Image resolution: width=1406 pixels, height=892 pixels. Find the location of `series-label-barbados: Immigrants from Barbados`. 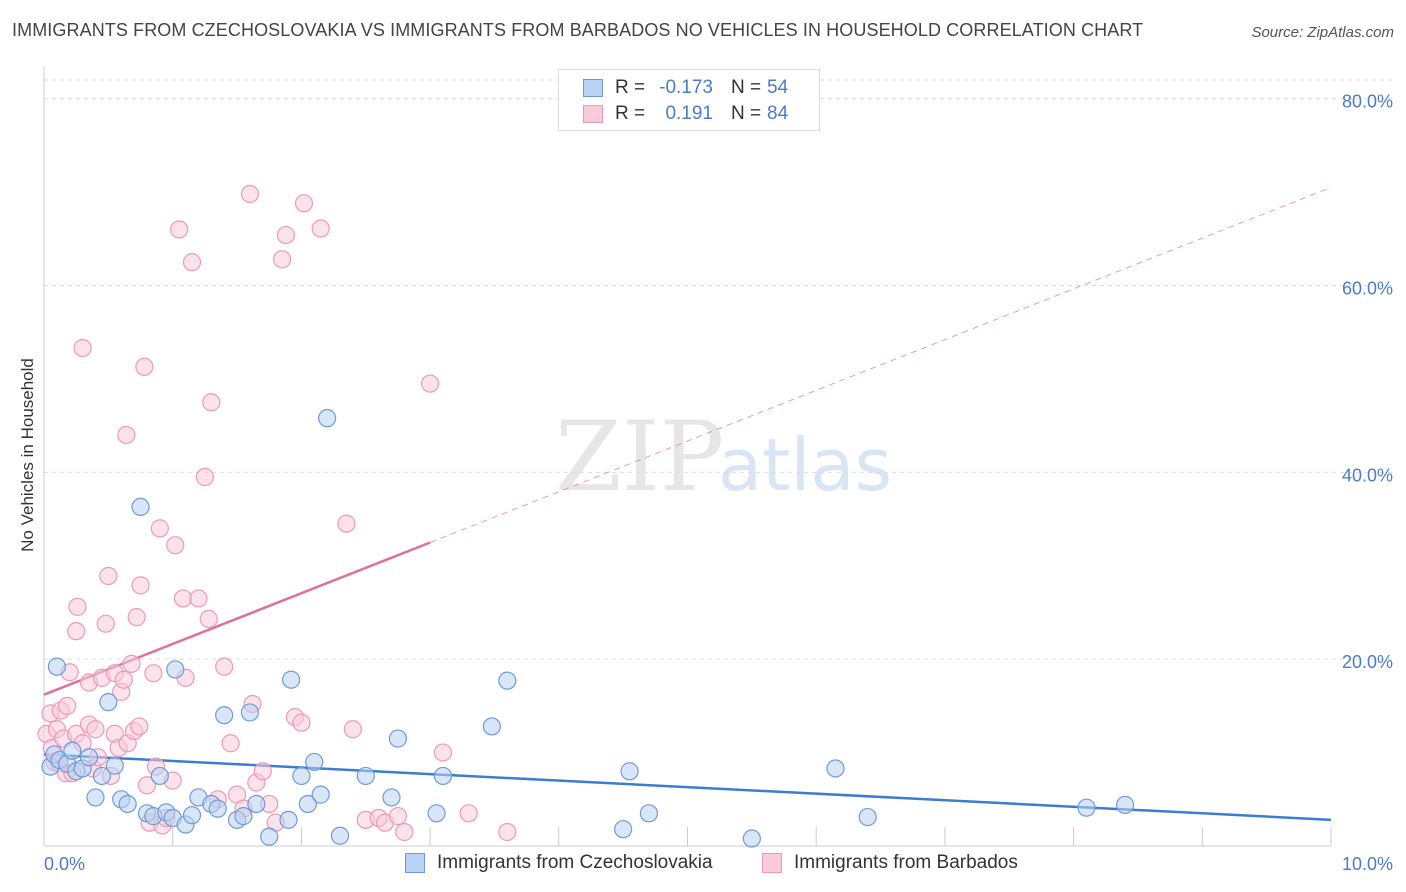

series-label-barbados: Immigrants from Barbados is located at coordinates (906, 862).